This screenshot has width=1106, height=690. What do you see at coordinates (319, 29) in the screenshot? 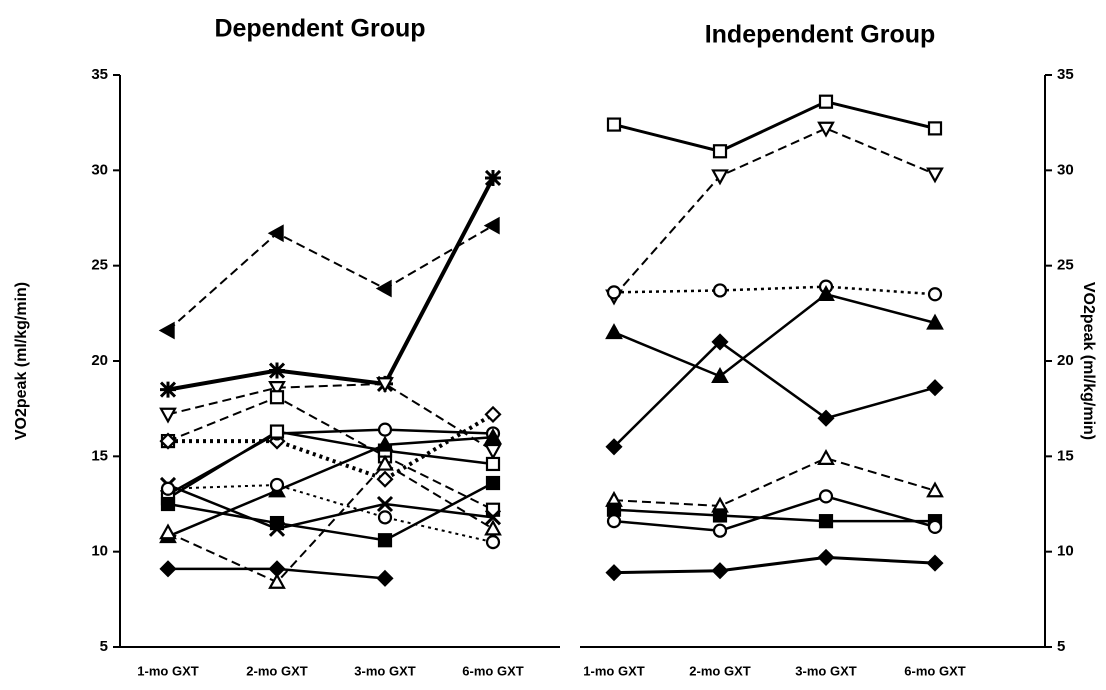
I see `chart-title: Dependent Group` at bounding box center [319, 29].